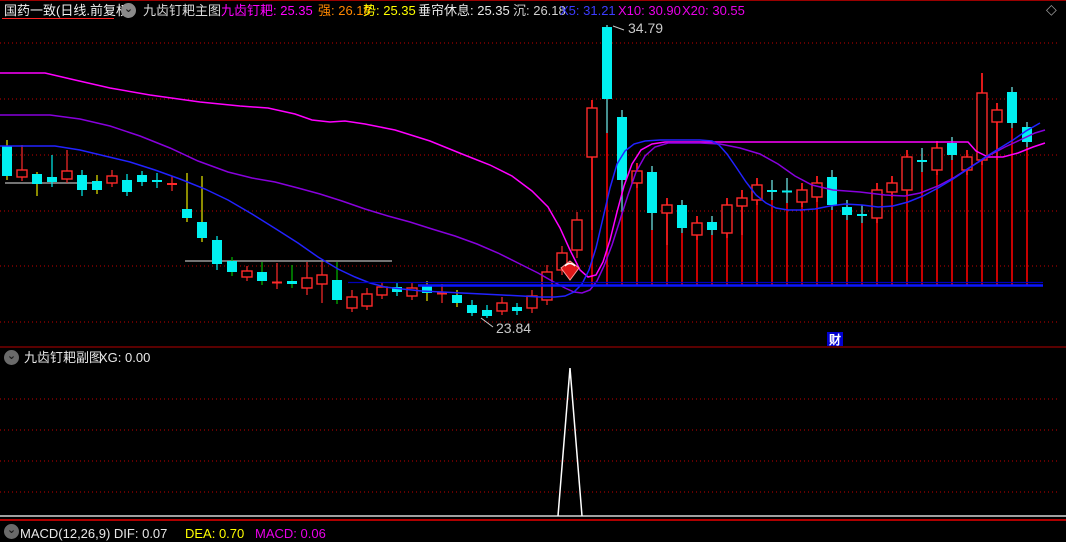 The image size is (1066, 542). I want to click on symbol-title-underline, so click(58, 18).